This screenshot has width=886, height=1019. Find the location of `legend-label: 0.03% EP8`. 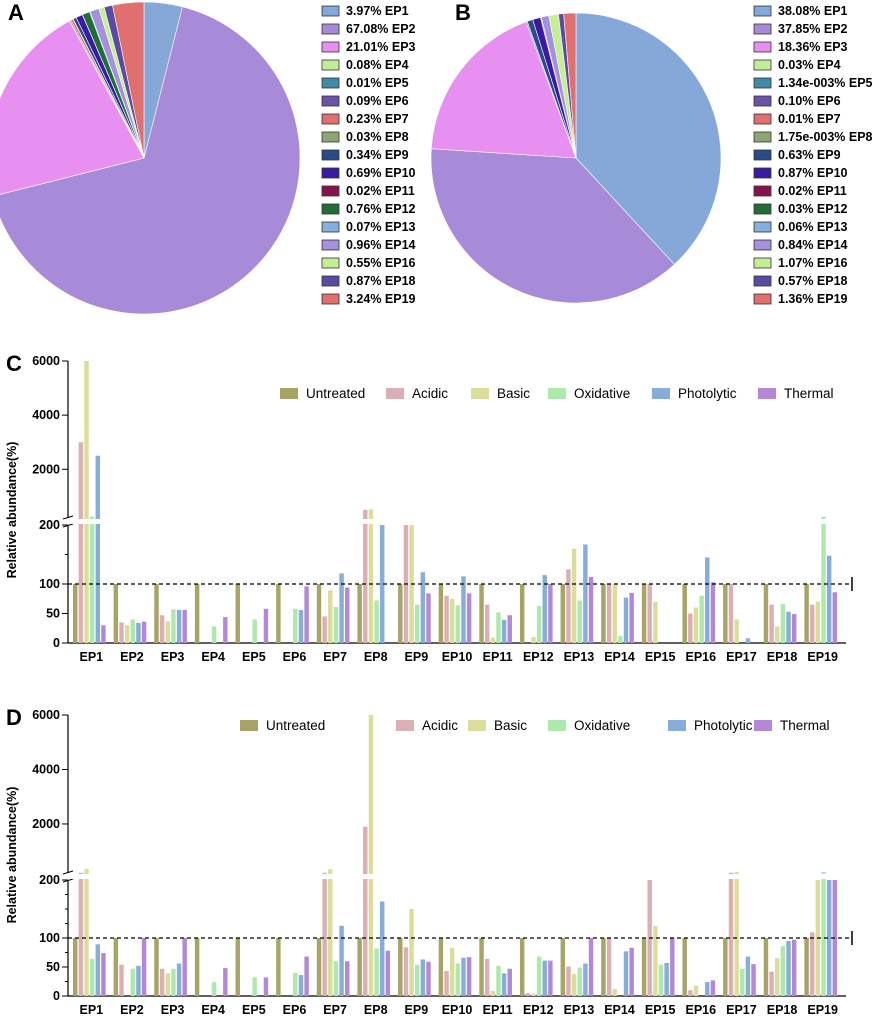

legend-label: 0.03% EP8 is located at coordinates (377, 137).